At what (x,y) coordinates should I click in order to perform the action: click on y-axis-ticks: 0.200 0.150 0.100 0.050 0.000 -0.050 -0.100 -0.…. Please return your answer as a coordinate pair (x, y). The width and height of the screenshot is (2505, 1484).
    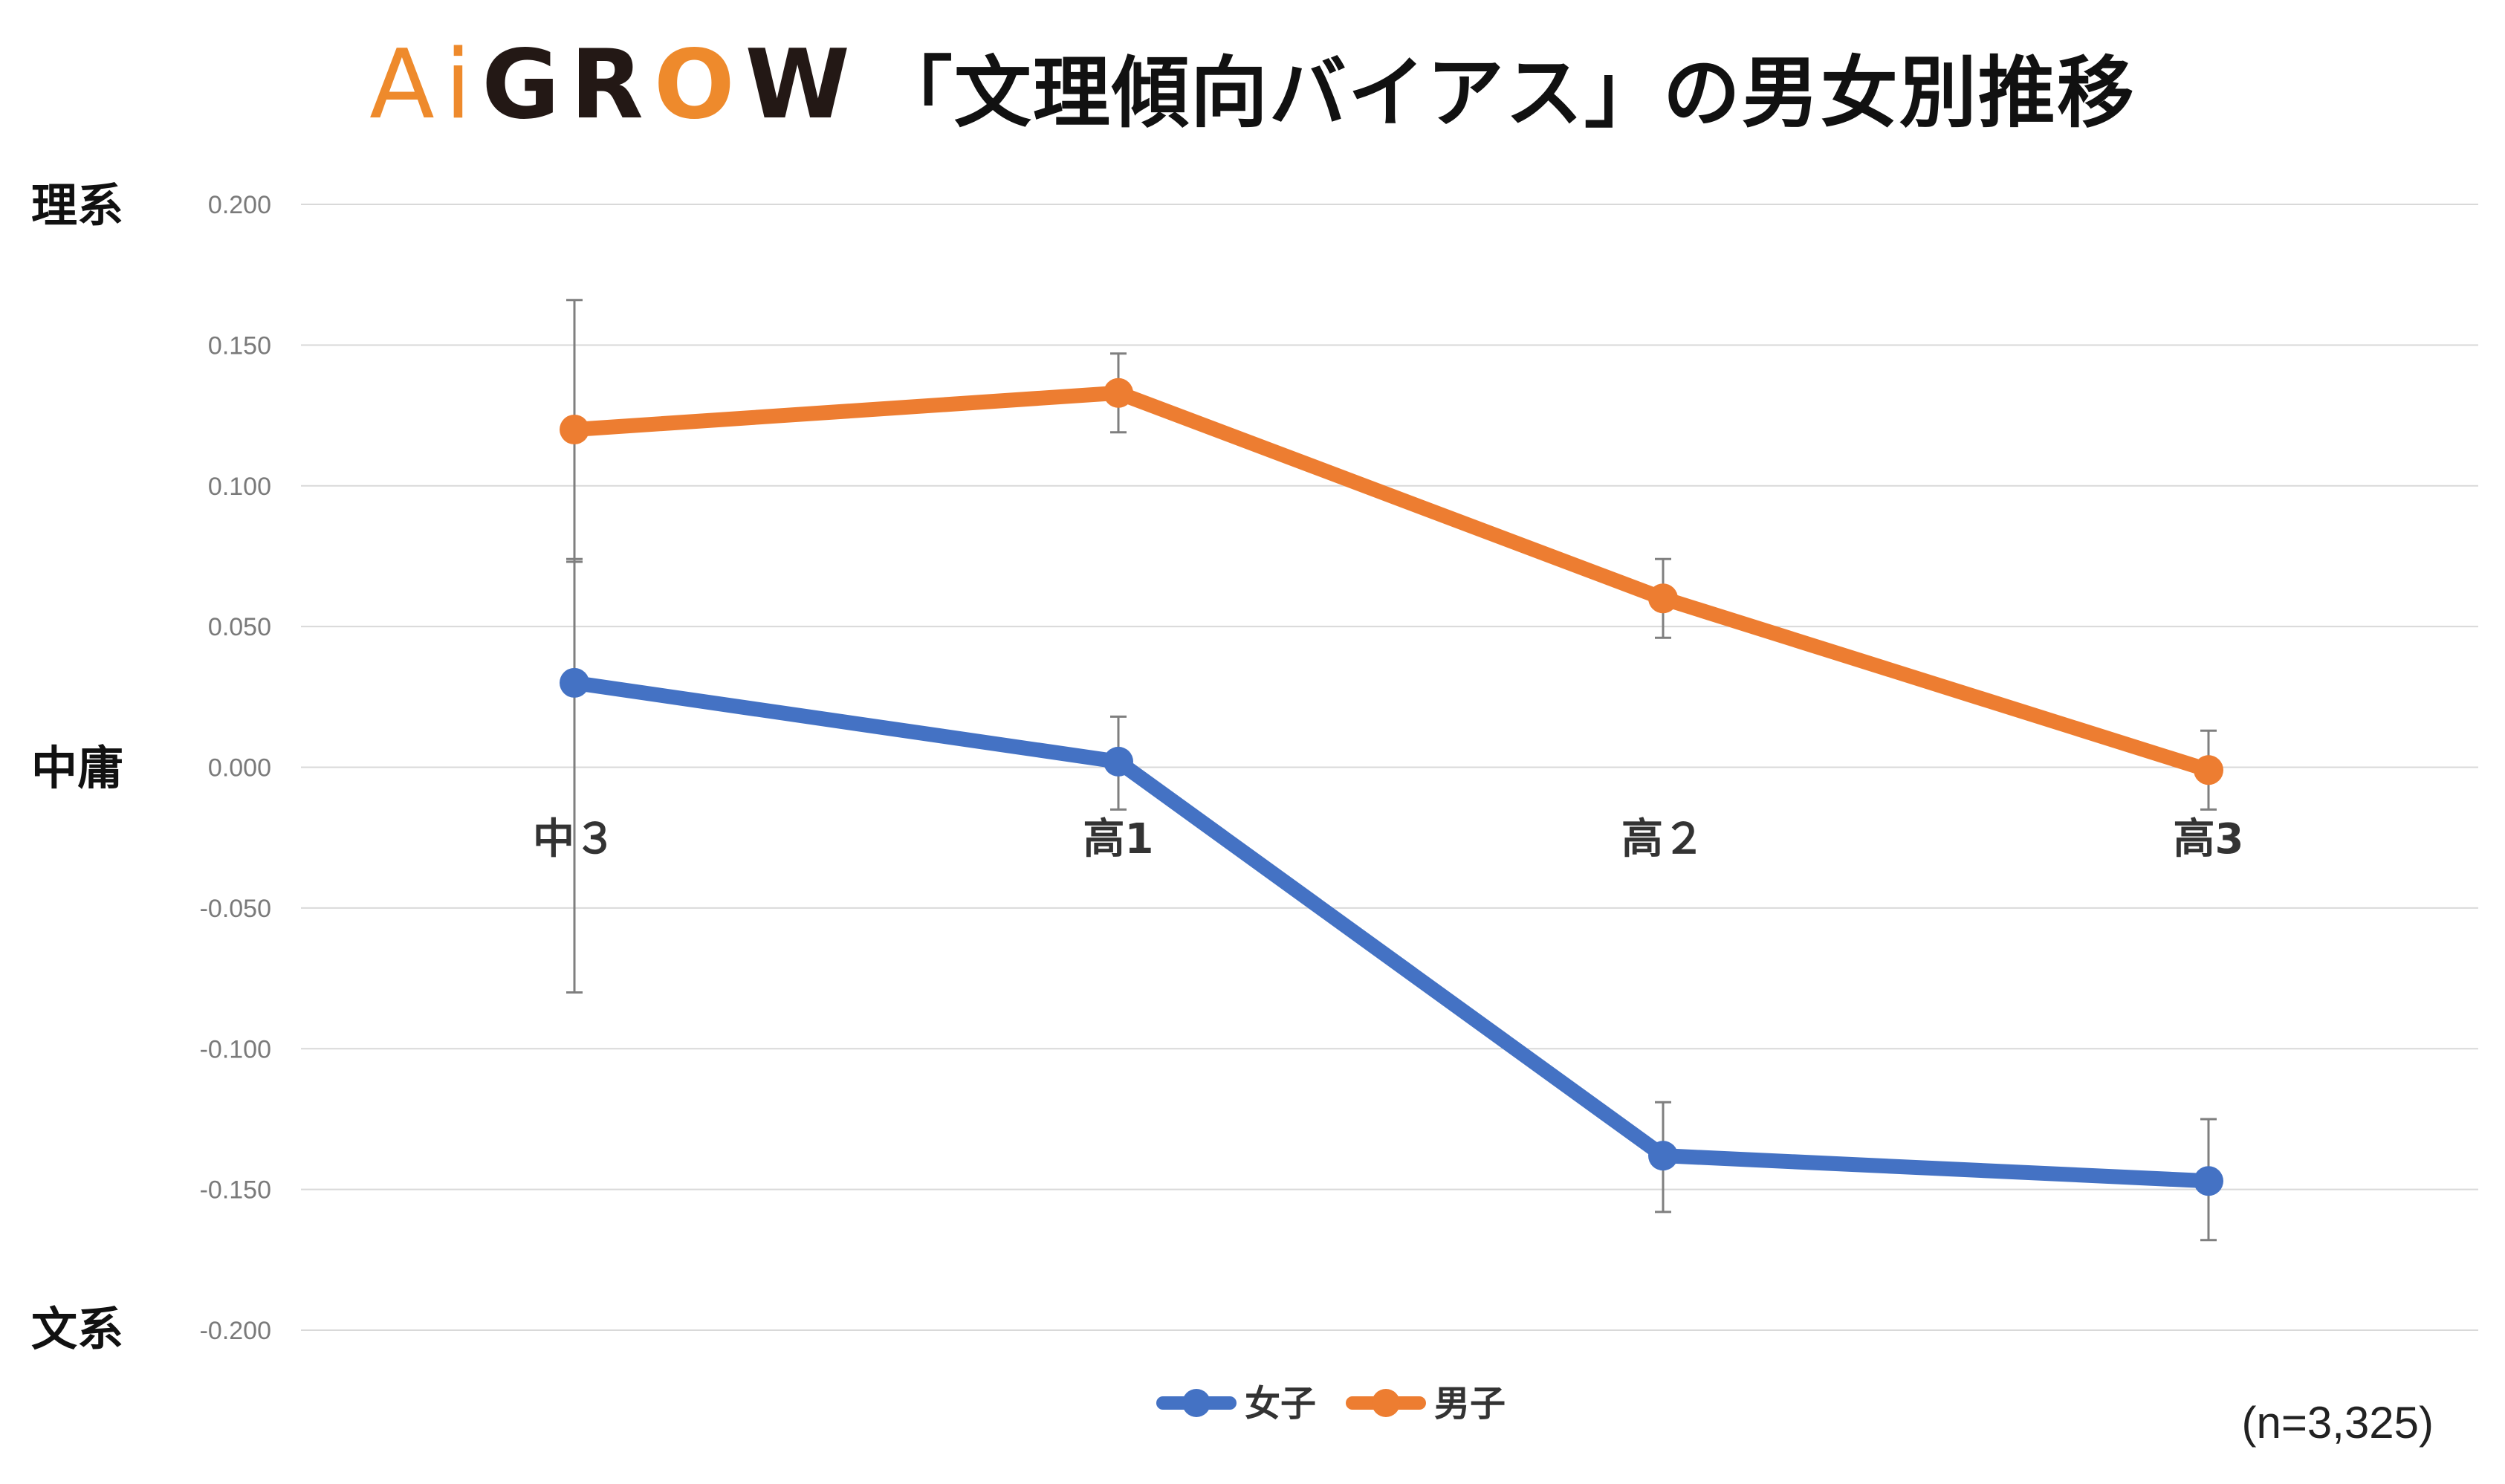
    Looking at the image, I should click on (235, 768).